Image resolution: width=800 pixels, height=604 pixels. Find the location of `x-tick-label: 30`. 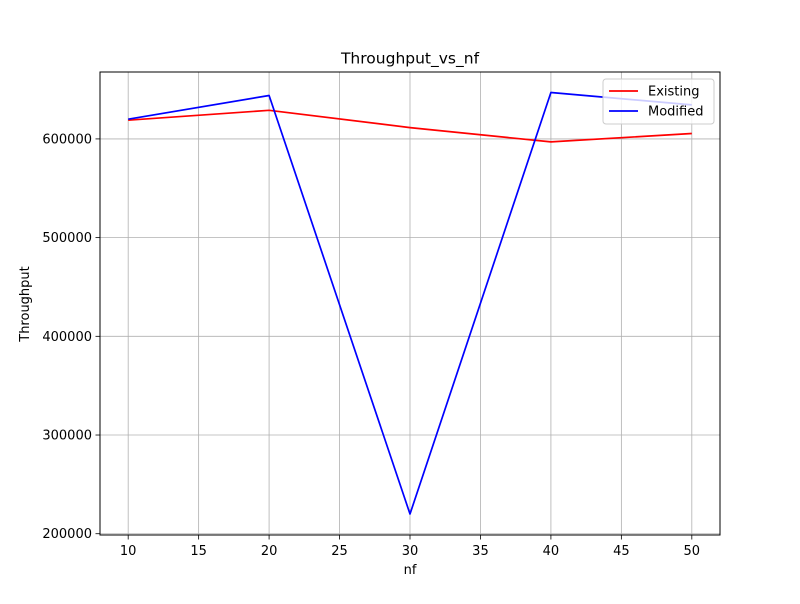

x-tick-label: 30 is located at coordinates (410, 551).